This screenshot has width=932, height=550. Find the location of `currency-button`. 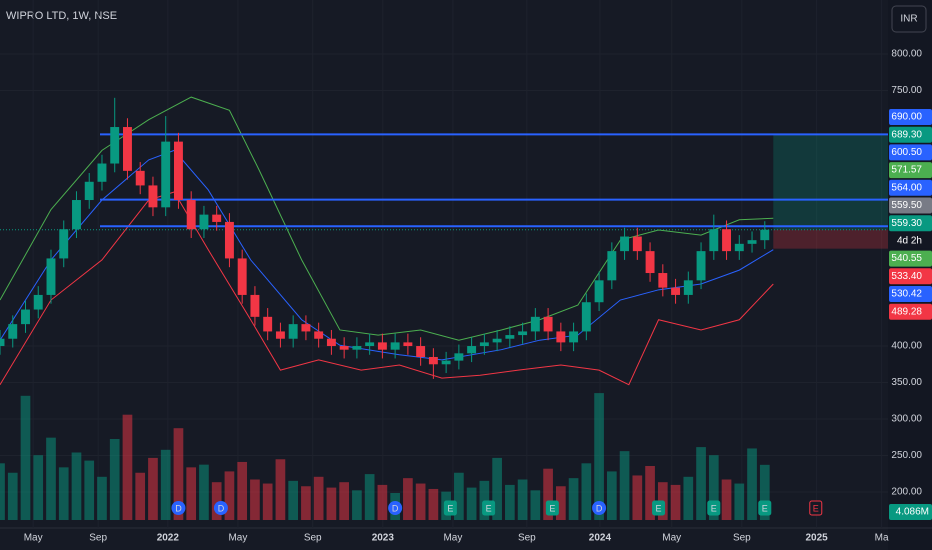

currency-button is located at coordinates (909, 19).